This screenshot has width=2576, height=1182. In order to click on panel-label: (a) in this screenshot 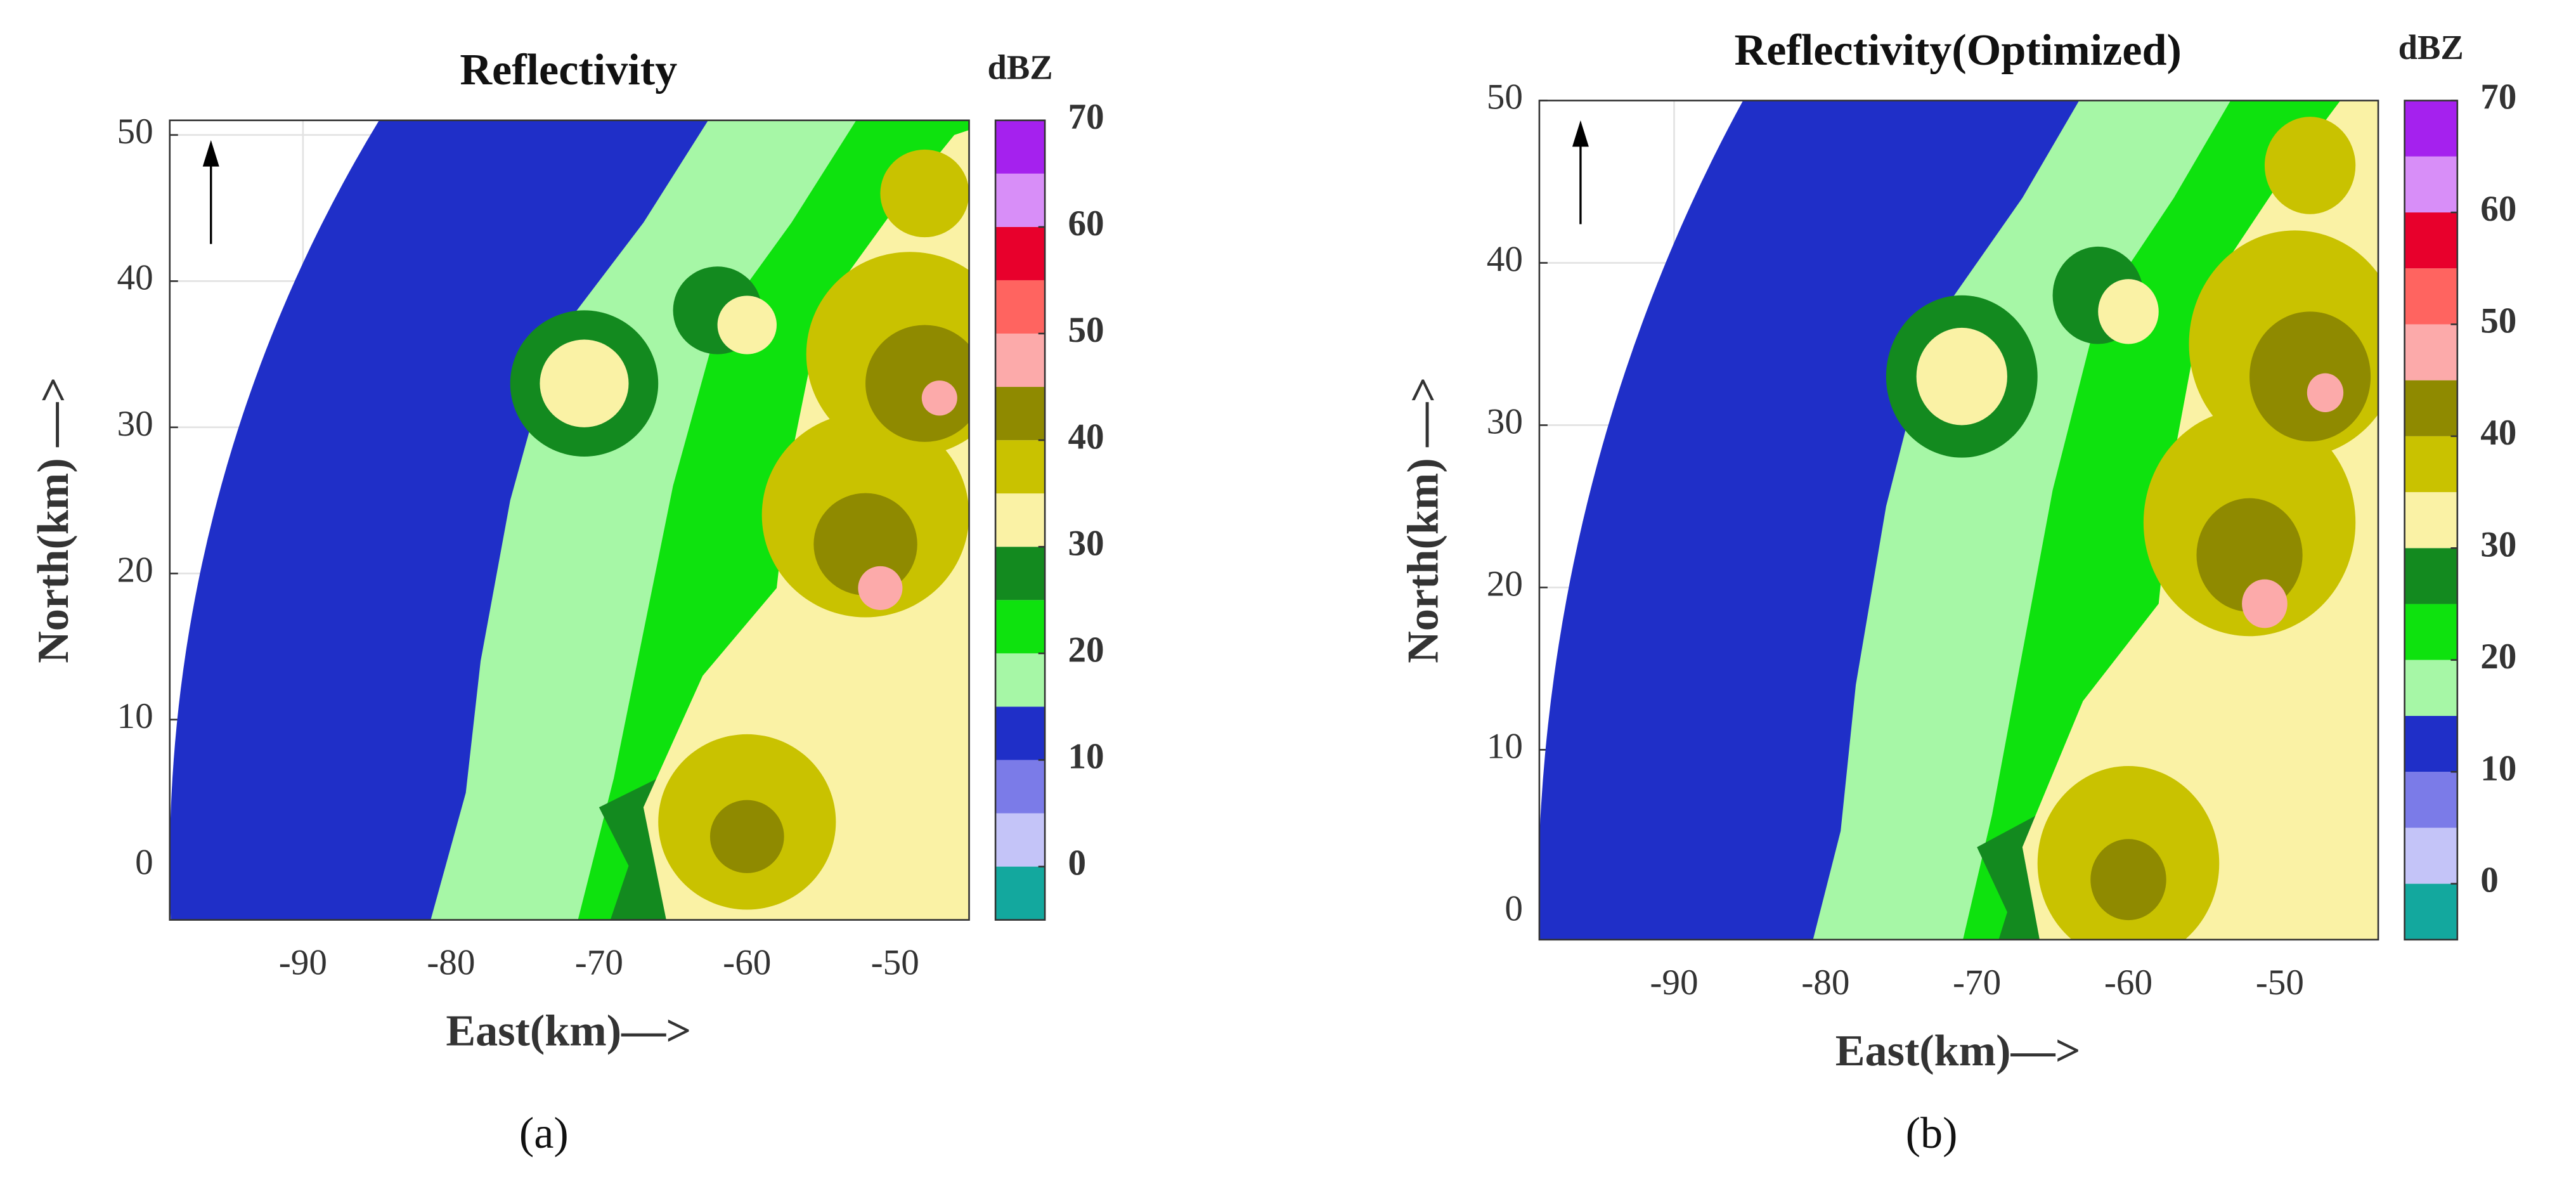, I will do `click(544, 1133)`.